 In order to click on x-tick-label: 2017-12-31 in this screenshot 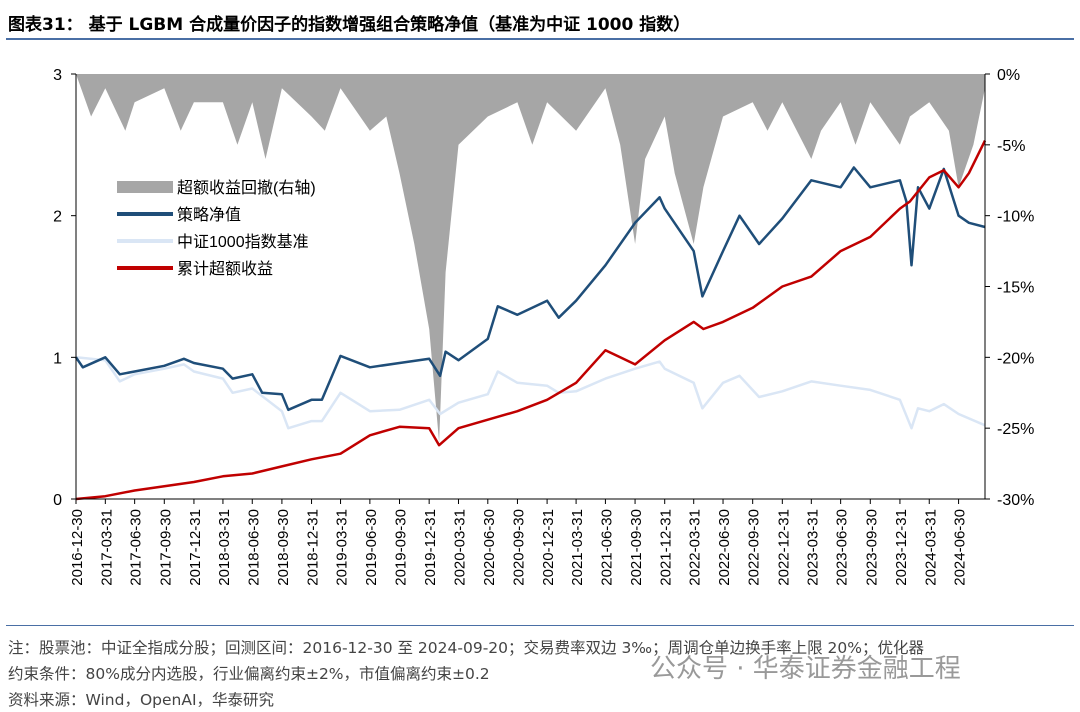, I will do `click(195, 547)`.